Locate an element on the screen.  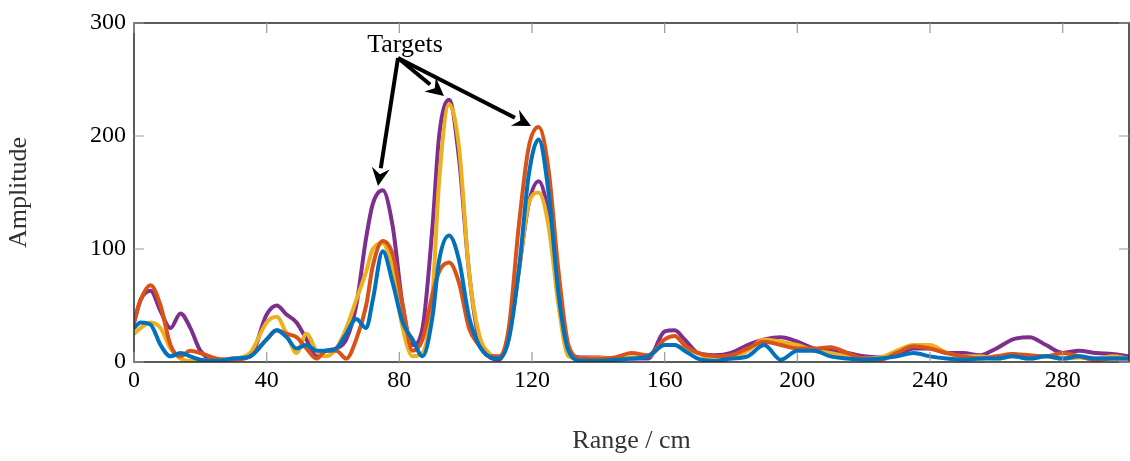
y-tick-label: 0 is located at coordinates (120, 360).